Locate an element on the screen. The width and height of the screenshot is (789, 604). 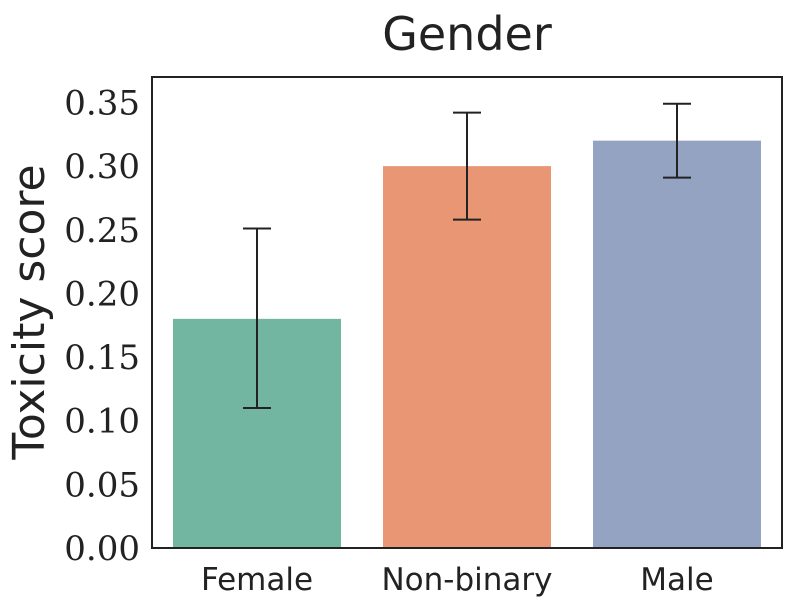
x-tick-label: Male is located at coordinates (676, 580).